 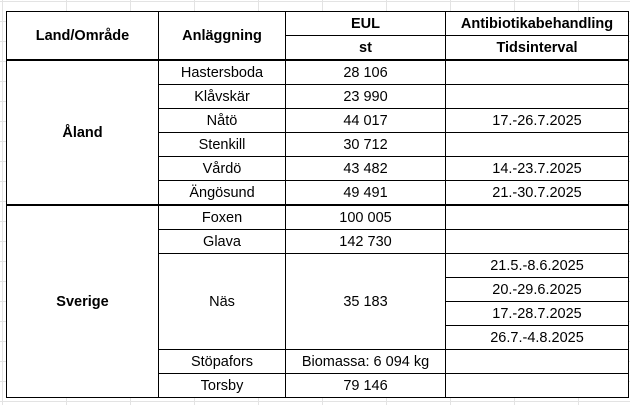 I want to click on facility-cell: Glava, so click(x=222, y=241).